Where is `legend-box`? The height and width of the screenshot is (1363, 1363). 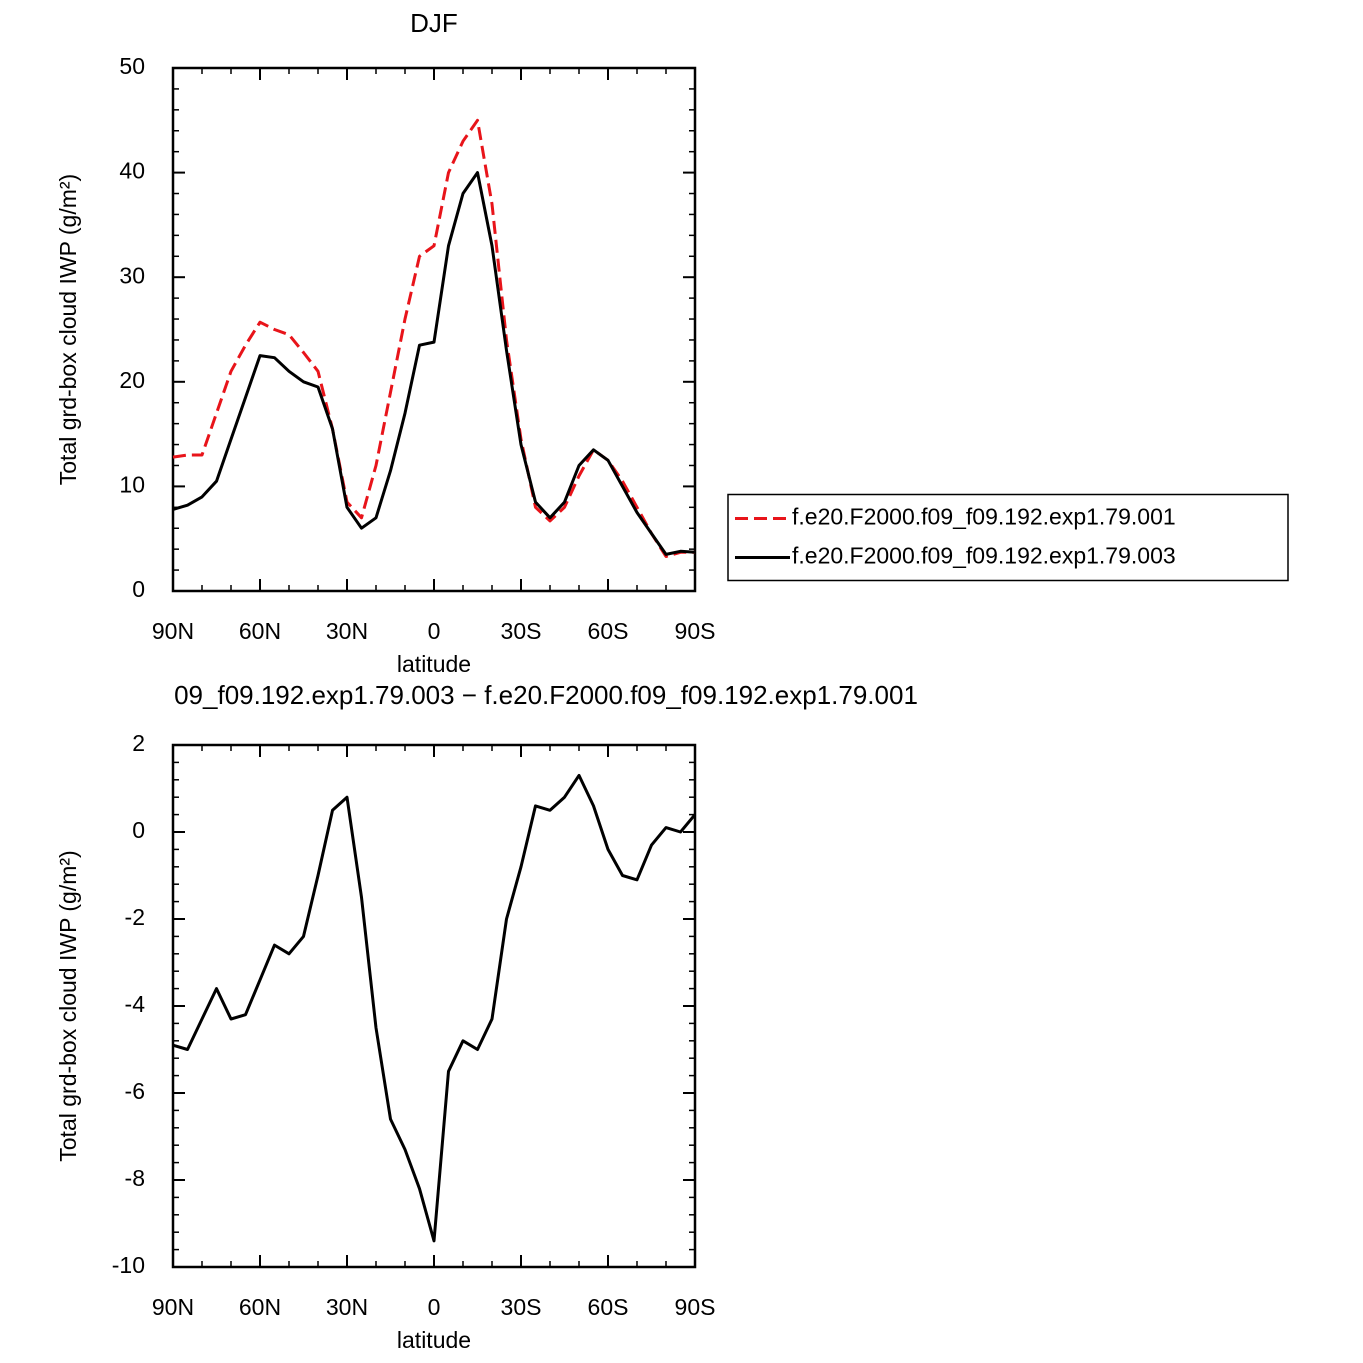
legend-box is located at coordinates (1008, 537).